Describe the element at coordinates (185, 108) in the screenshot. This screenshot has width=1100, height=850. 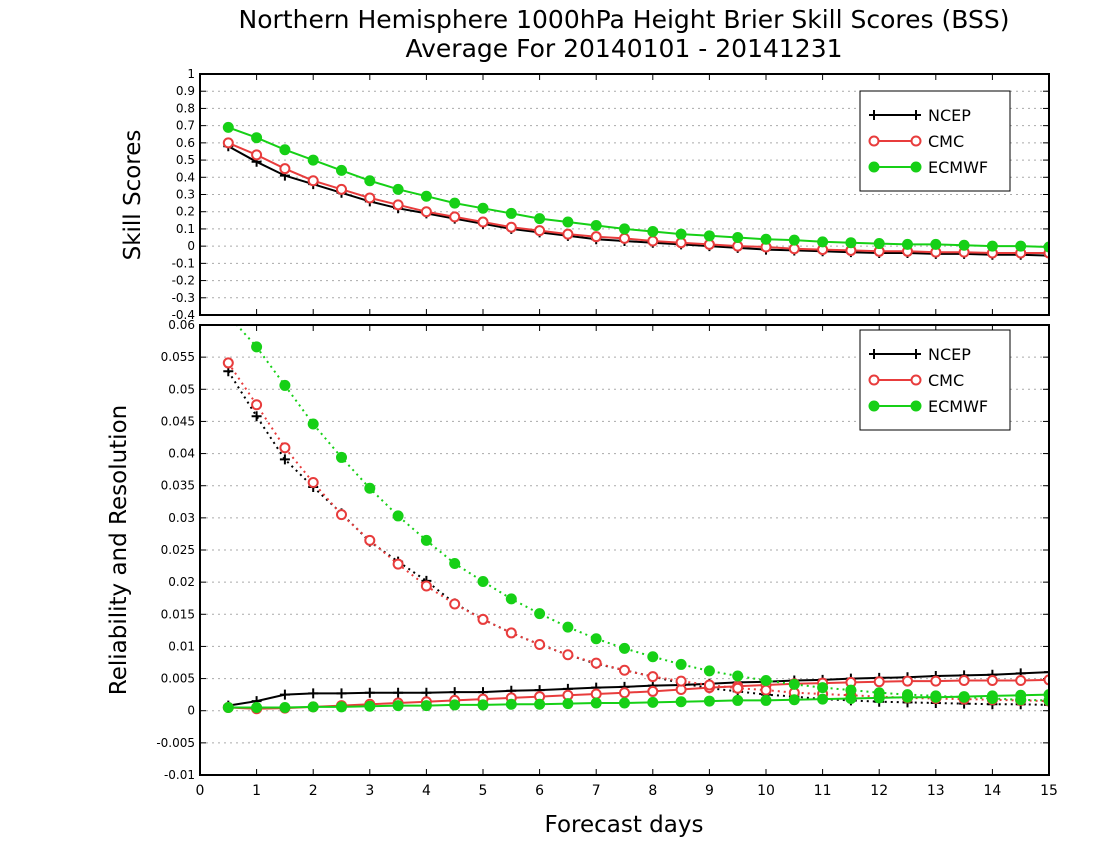
I see `y-tick-label: 0.8` at that location.